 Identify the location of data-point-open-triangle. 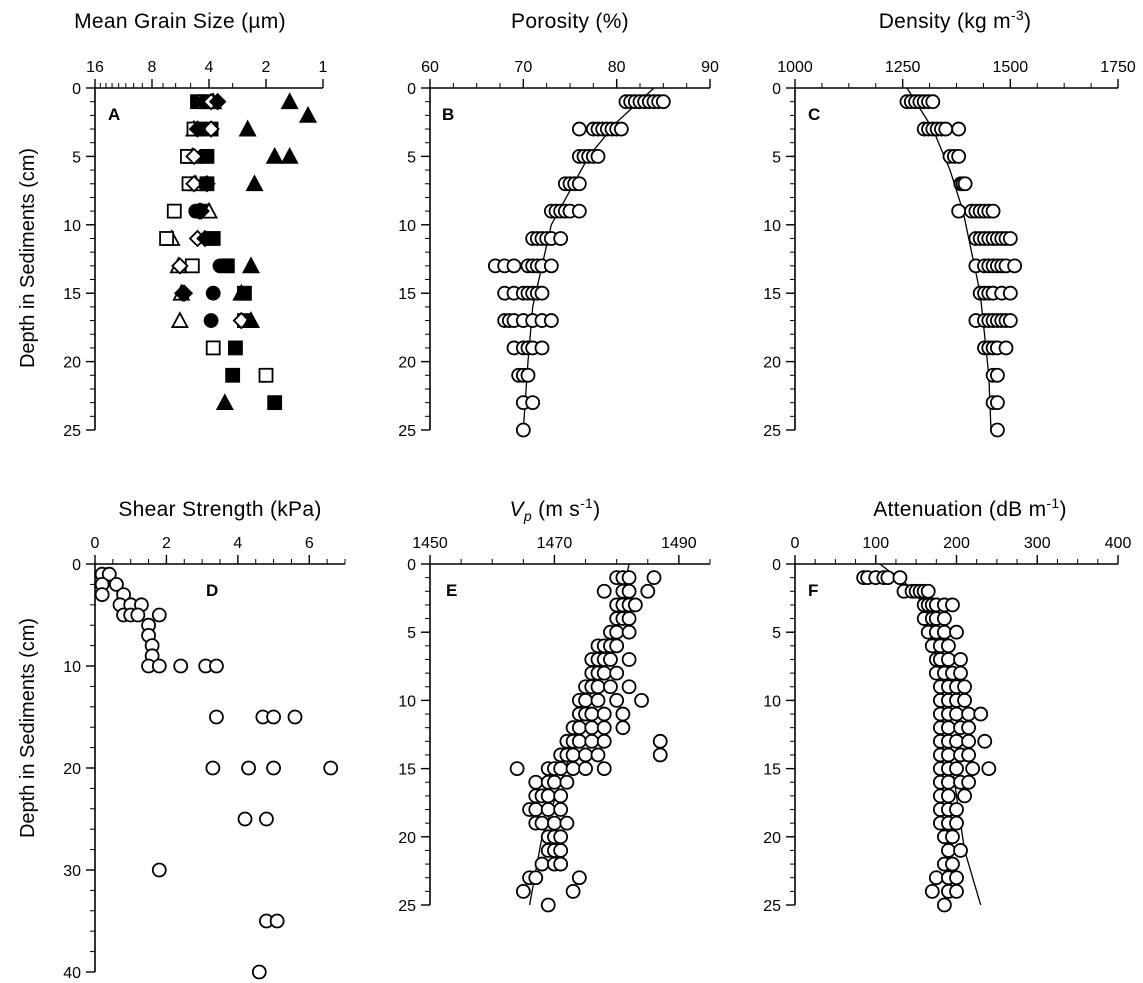
(179, 319).